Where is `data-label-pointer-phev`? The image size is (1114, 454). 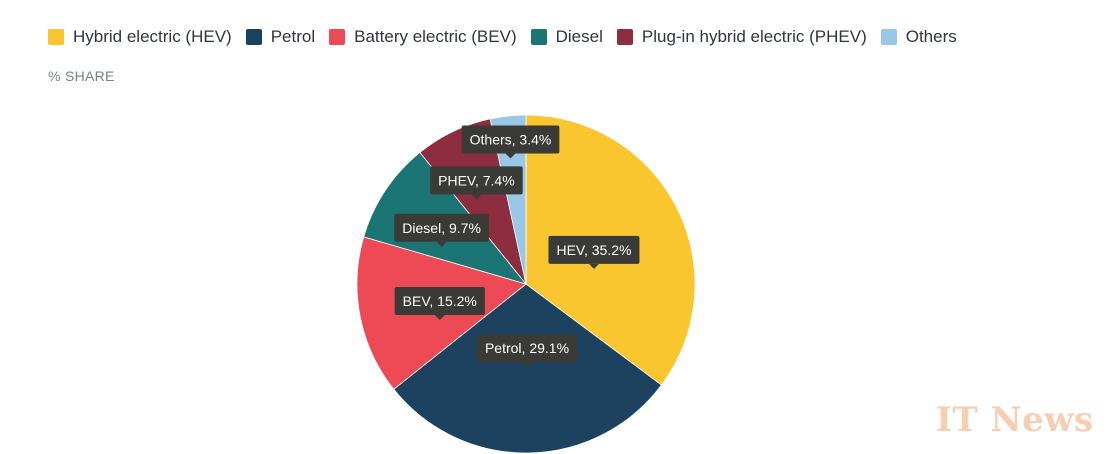
data-label-pointer-phev is located at coordinates (476, 197).